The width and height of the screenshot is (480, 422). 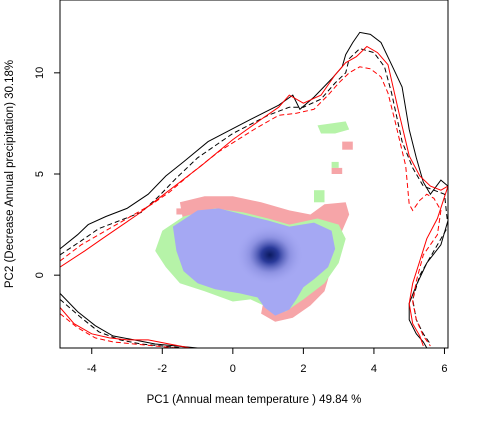 What do you see at coordinates (162, 369) in the screenshot?
I see `x-tick-label: -2` at bounding box center [162, 369].